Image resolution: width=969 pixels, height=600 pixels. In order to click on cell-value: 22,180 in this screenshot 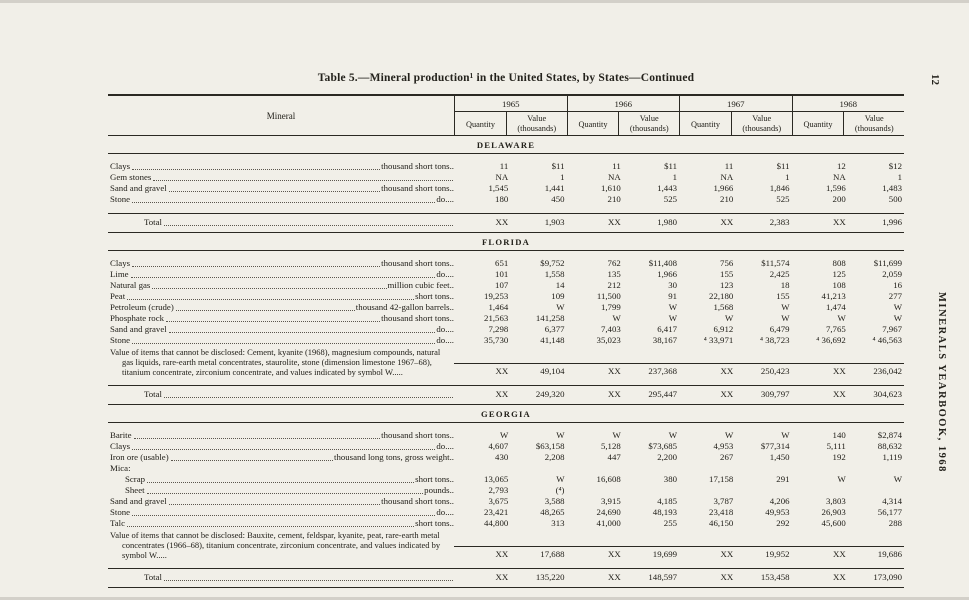, I will do `click(721, 296)`.